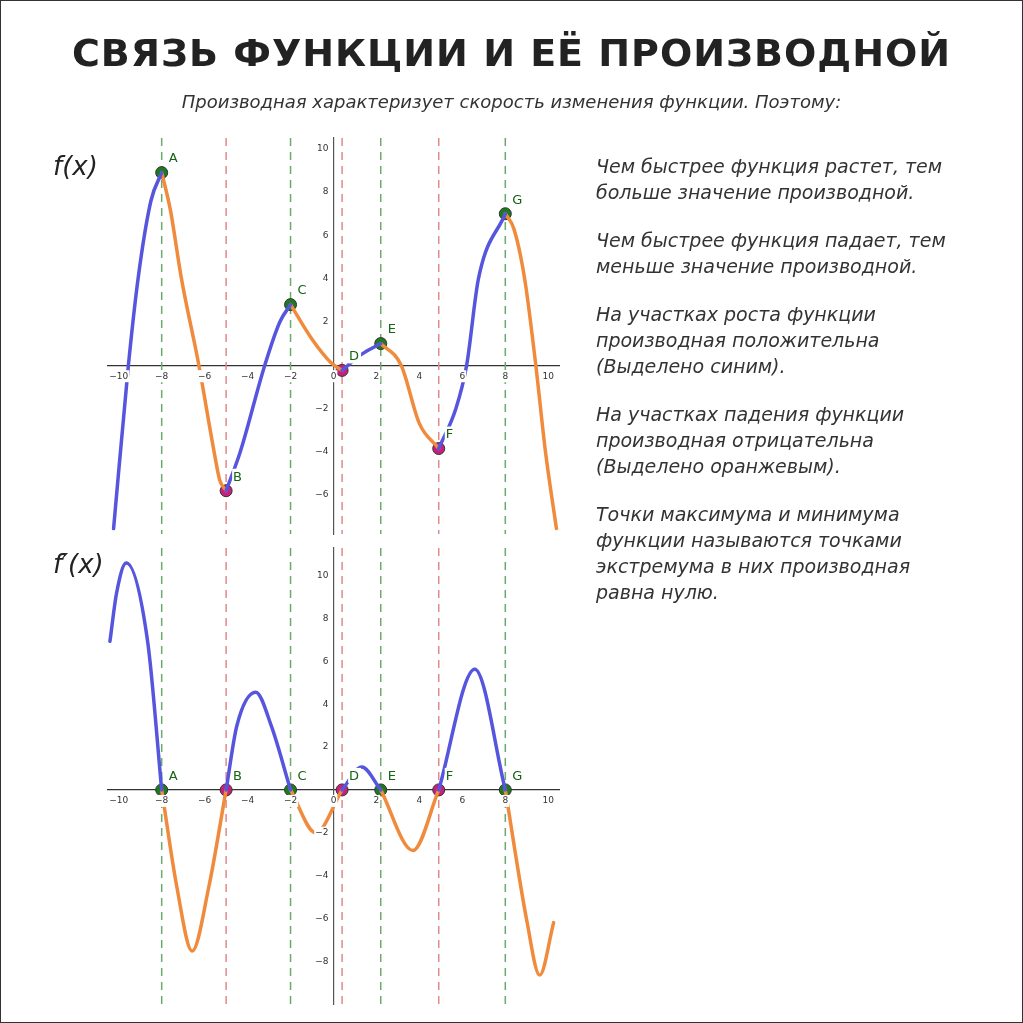 The width and height of the screenshot is (1023, 1023). What do you see at coordinates (770, 179) in the screenshot?
I see `text: Чем быстрее функция растет, тем больше значение производной.` at bounding box center [770, 179].